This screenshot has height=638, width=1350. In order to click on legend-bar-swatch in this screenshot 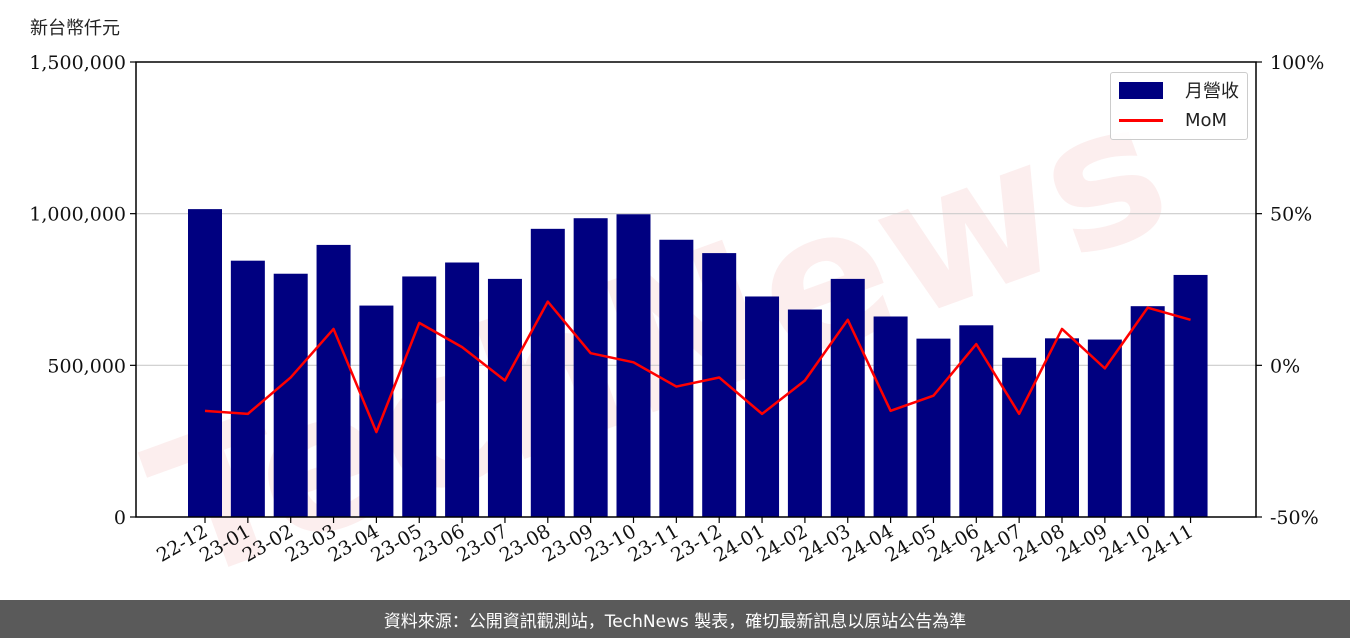, I will do `click(1141, 90)`.